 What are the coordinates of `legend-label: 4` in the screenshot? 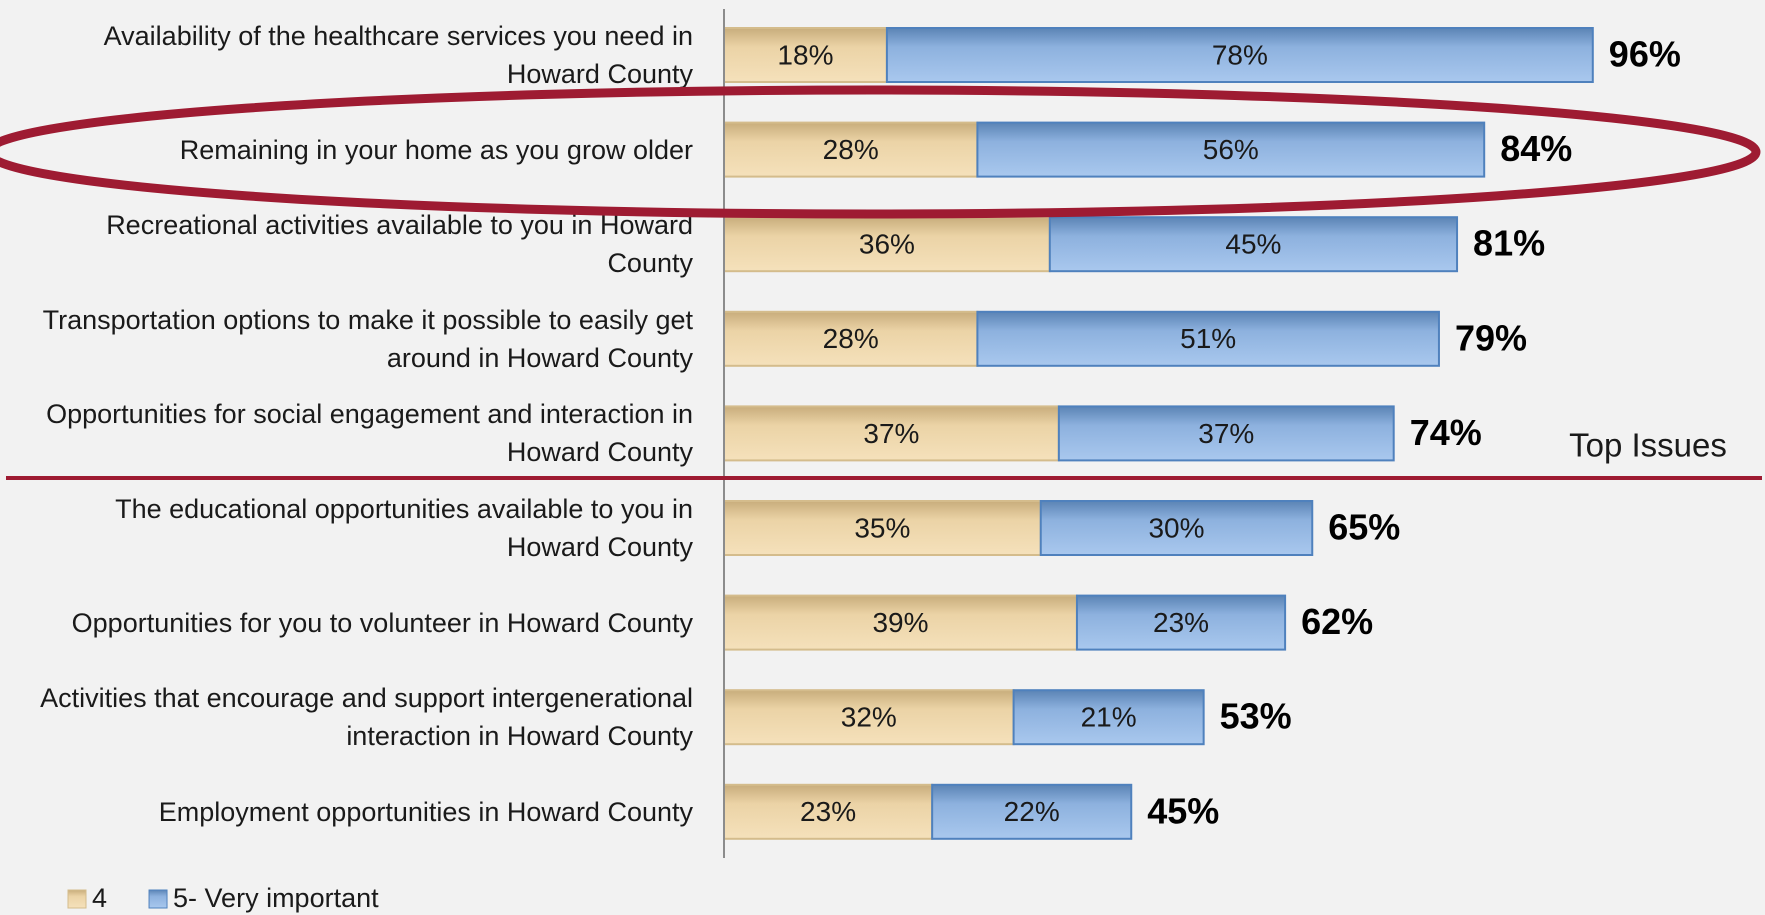 It's located at (99, 898).